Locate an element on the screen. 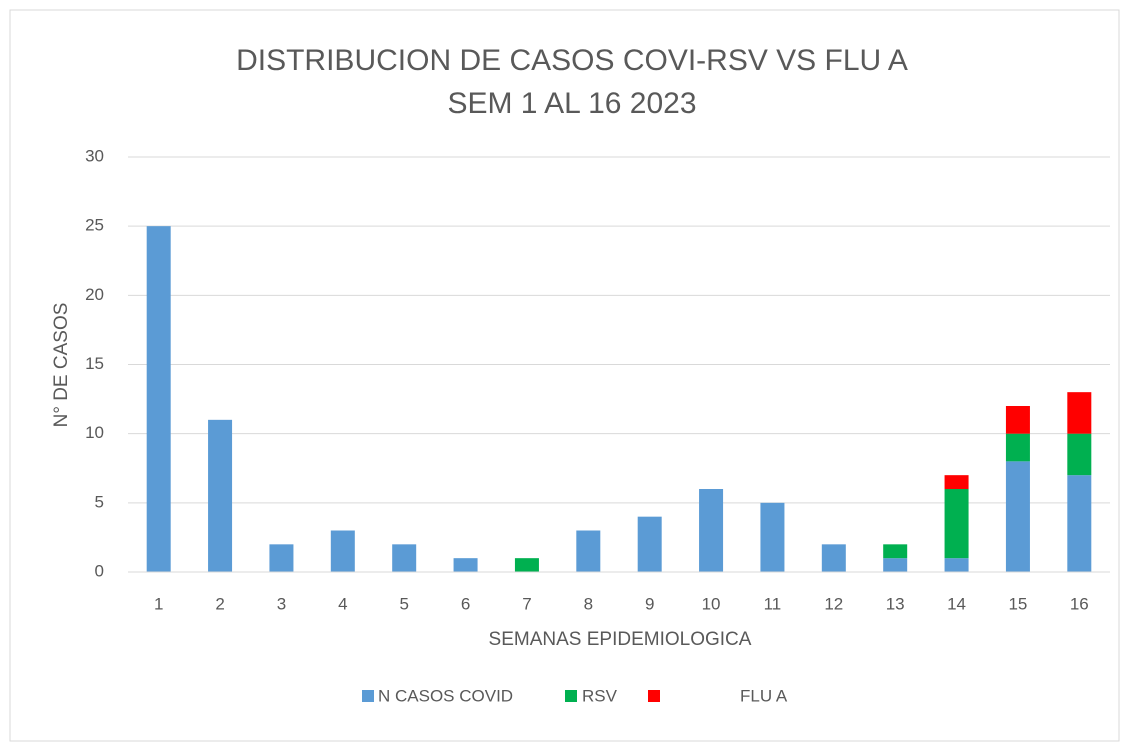  legend-label: N CASOS COVID is located at coordinates (445, 695).